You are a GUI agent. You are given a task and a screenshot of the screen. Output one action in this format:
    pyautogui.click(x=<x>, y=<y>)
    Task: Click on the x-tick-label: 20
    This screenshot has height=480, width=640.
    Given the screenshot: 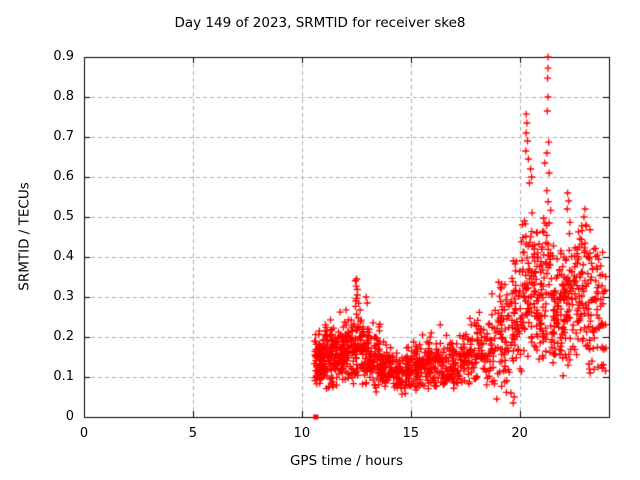 What is the action you would take?
    pyautogui.click(x=519, y=433)
    